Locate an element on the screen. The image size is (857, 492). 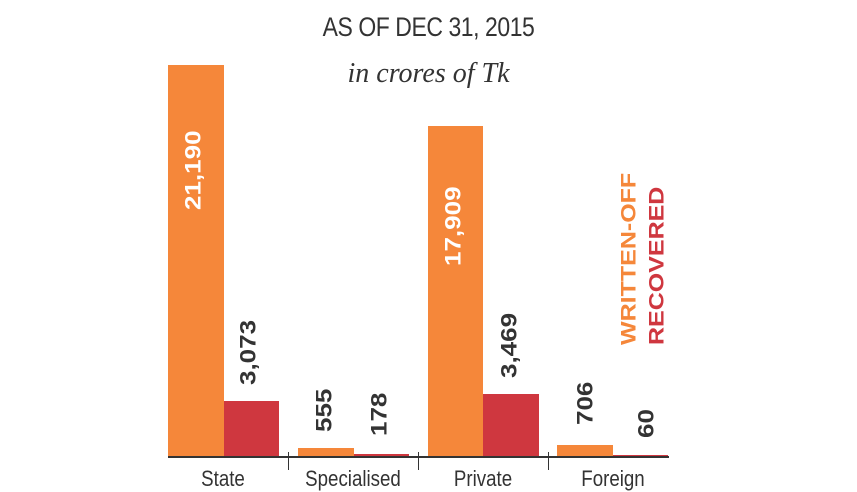
bar-specialised-written-off is located at coordinates (326, 452).